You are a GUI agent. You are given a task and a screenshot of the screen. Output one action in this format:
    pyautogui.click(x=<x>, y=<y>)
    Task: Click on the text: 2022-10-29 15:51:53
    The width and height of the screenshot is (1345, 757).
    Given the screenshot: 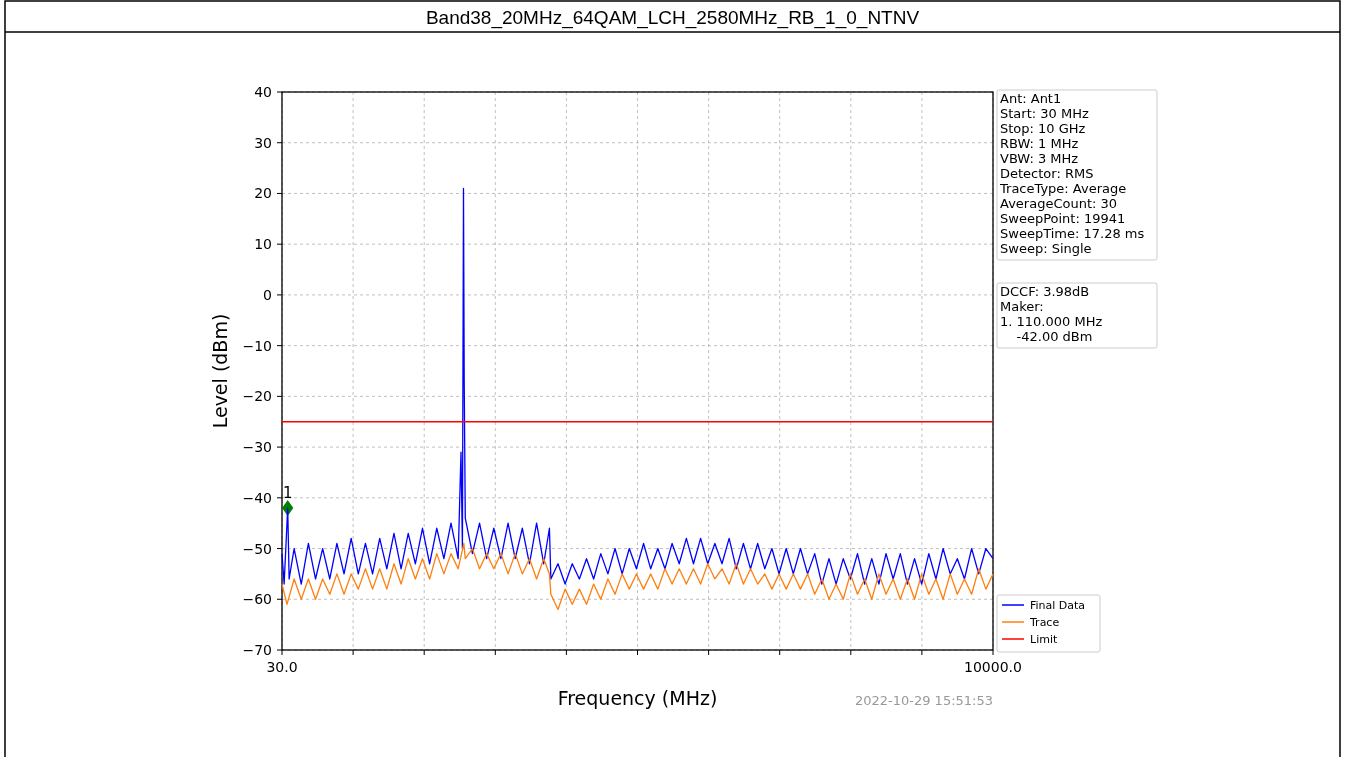 What is the action you would take?
    pyautogui.click(x=923, y=700)
    